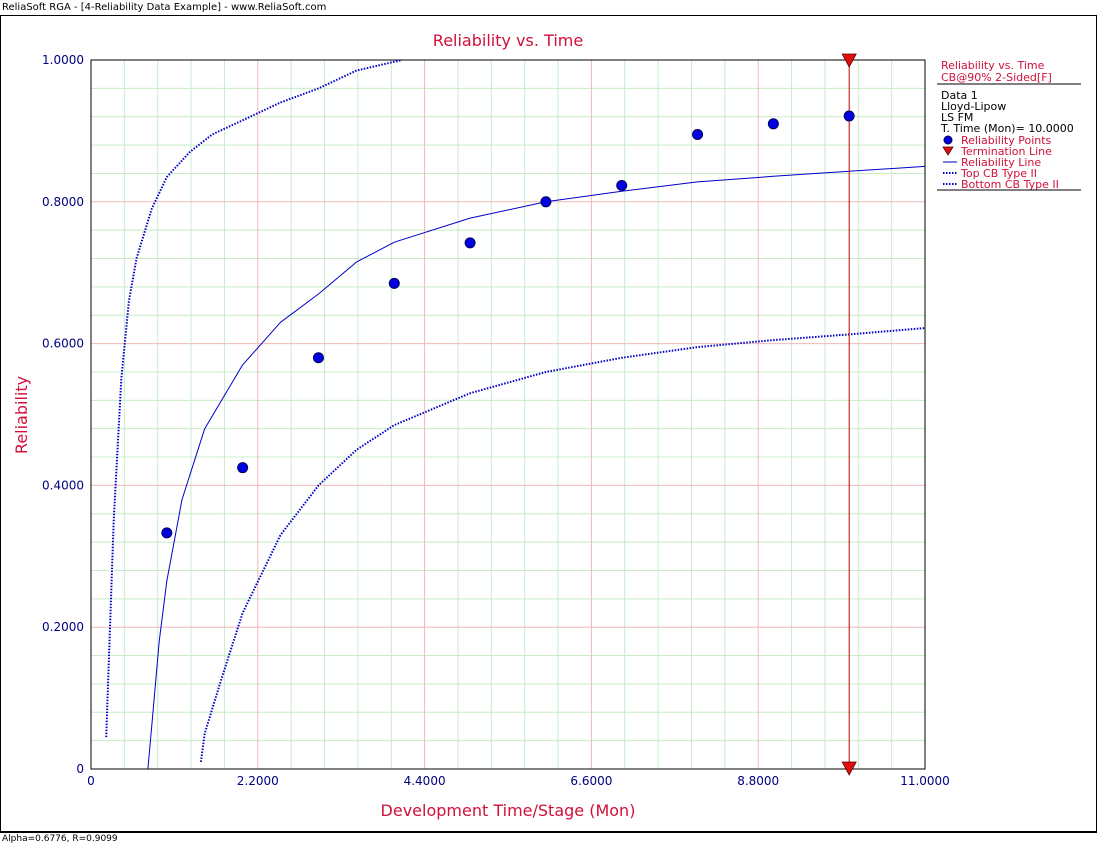  I want to click on x-tick-label: 2.2000, so click(258, 781).